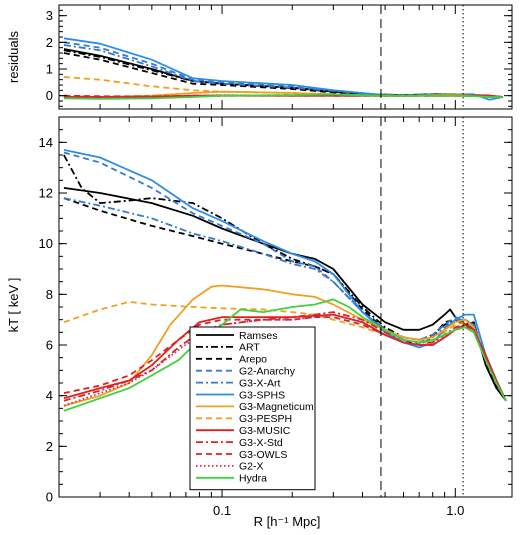  Describe the element at coordinates (276, 407) in the screenshot. I see `legend-label: G3-Magneticum` at that location.